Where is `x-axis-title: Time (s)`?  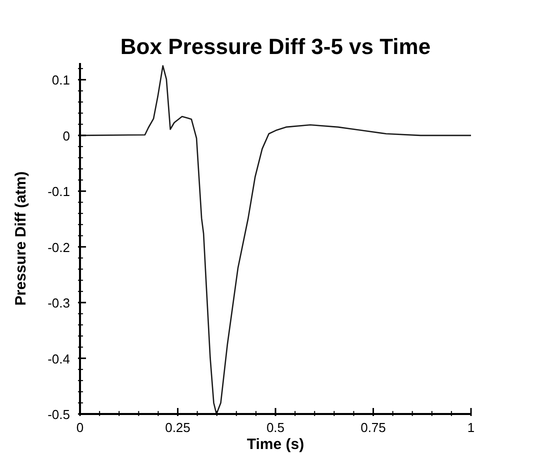
x-axis-title: Time (s) is located at coordinates (275, 444).